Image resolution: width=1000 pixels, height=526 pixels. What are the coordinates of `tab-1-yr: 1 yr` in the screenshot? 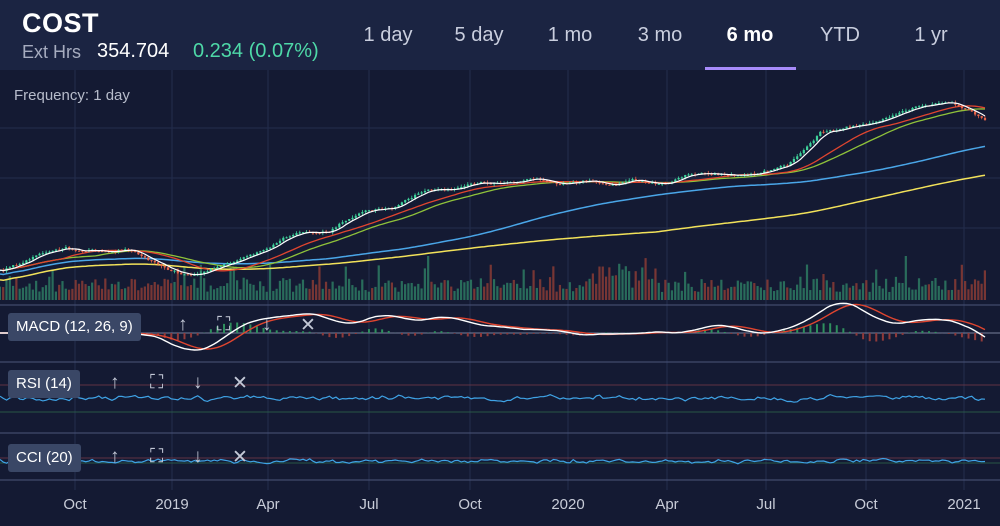 It's located at (931, 35).